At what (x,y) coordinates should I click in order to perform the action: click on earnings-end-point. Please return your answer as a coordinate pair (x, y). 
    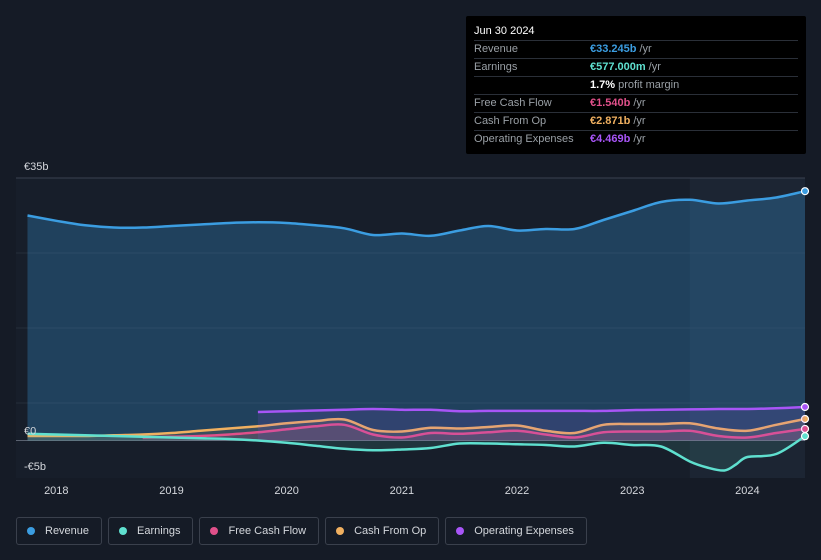
    Looking at the image, I should click on (805, 436).